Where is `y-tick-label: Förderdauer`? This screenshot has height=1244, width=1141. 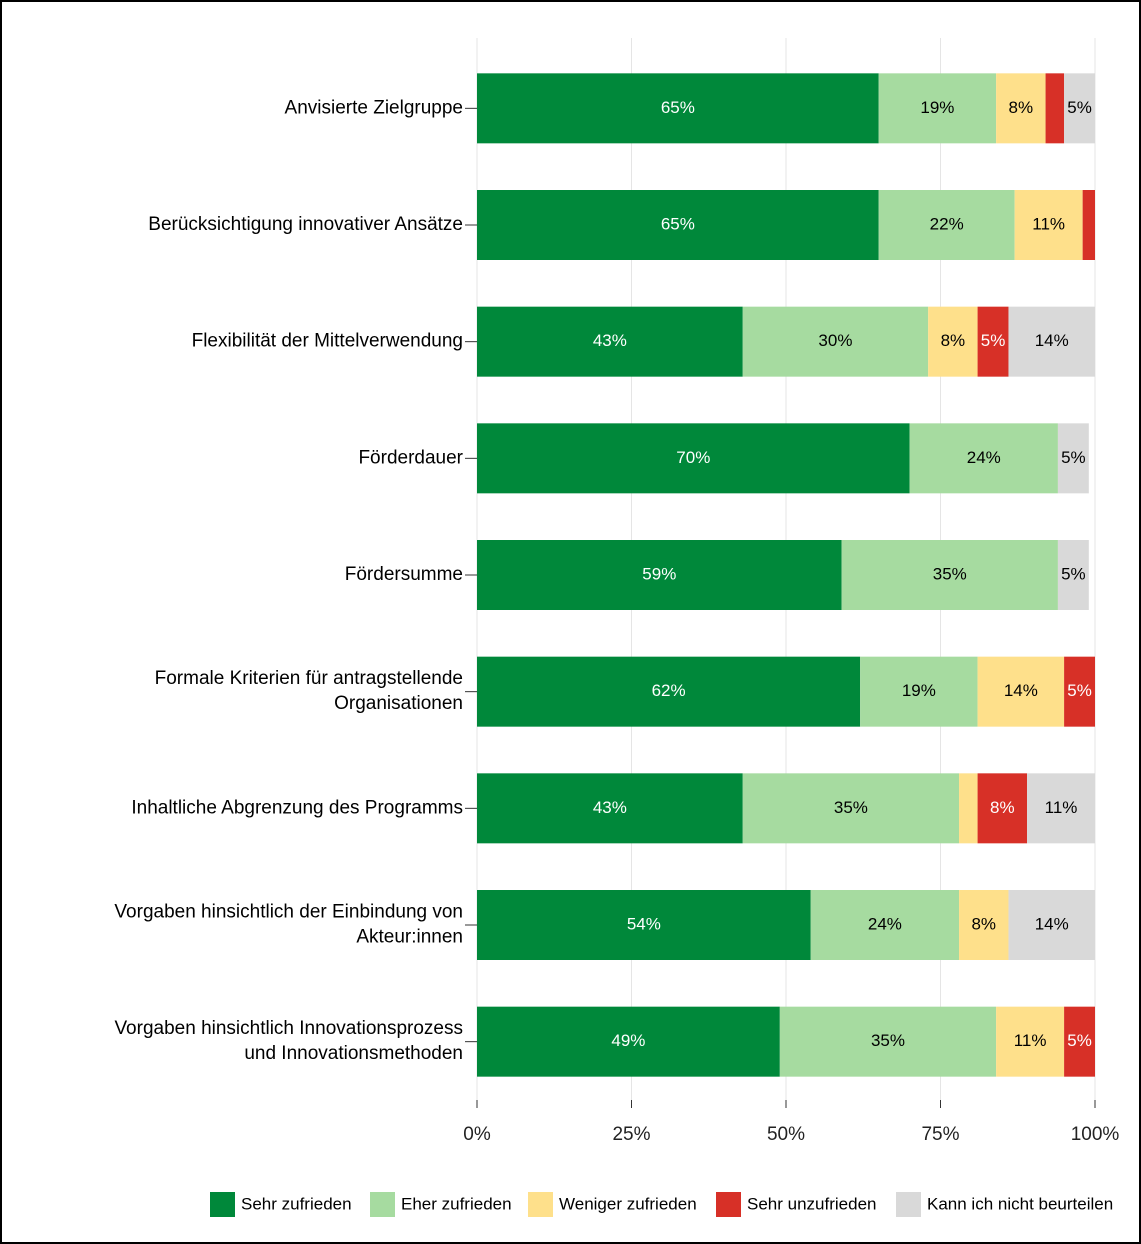
y-tick-label: Förderdauer is located at coordinates (410, 457).